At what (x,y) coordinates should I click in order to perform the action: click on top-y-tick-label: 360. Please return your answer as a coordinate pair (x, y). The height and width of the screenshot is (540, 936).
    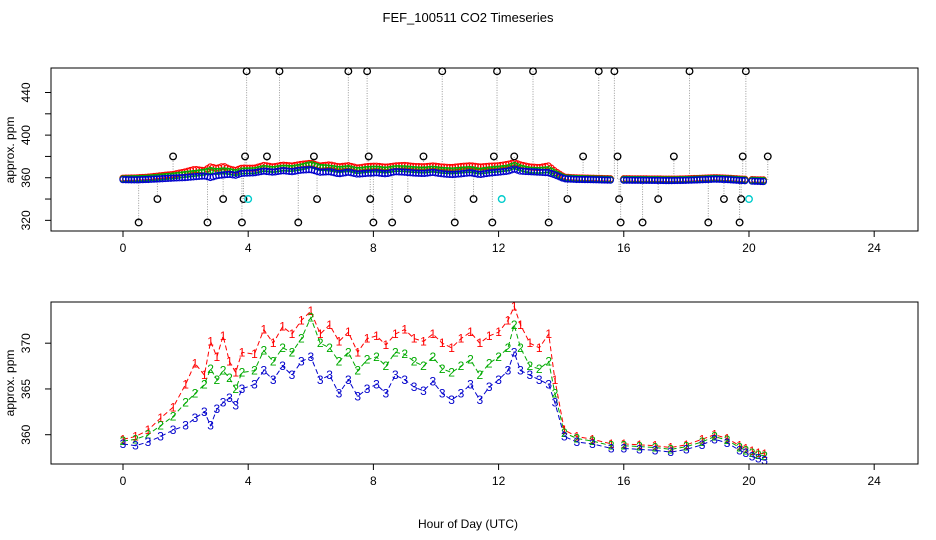
    Looking at the image, I should click on (26, 177).